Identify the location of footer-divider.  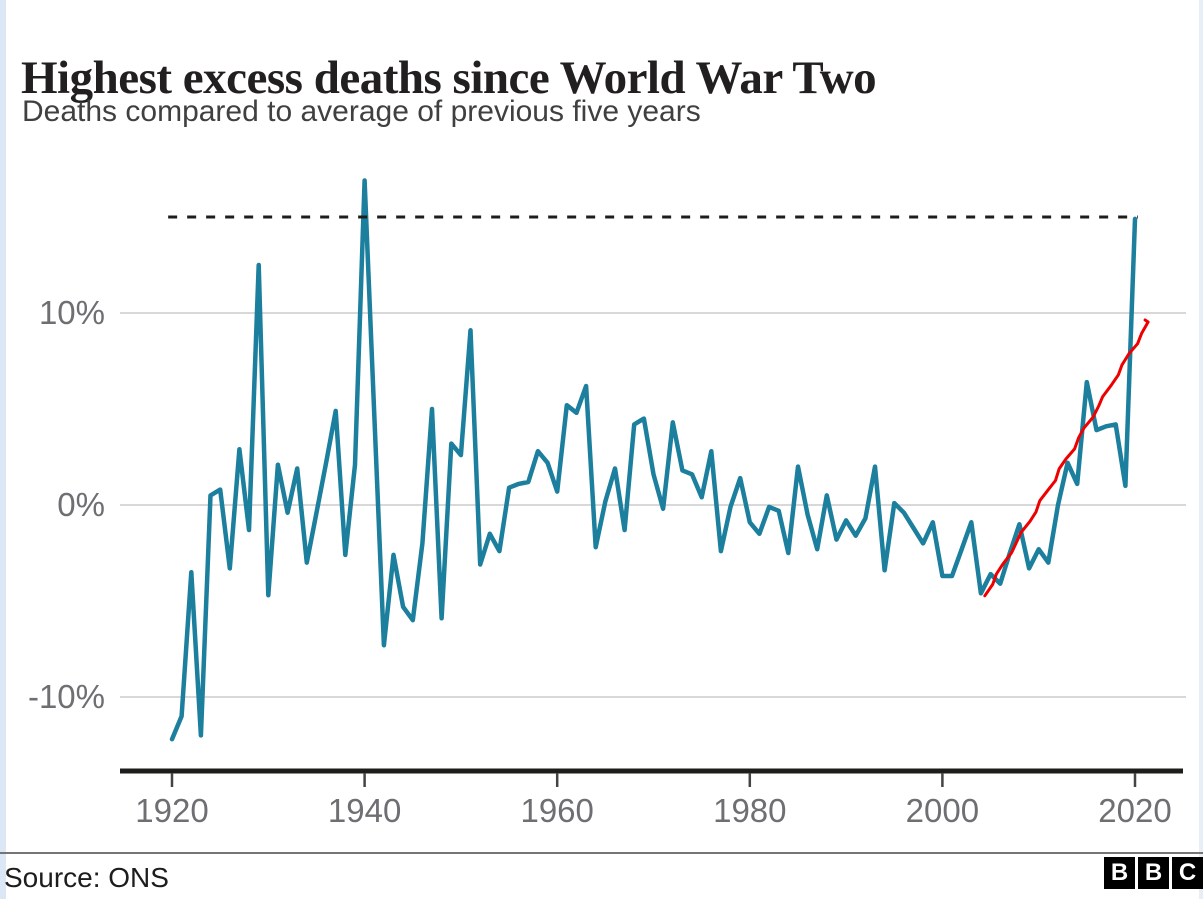
(601, 853).